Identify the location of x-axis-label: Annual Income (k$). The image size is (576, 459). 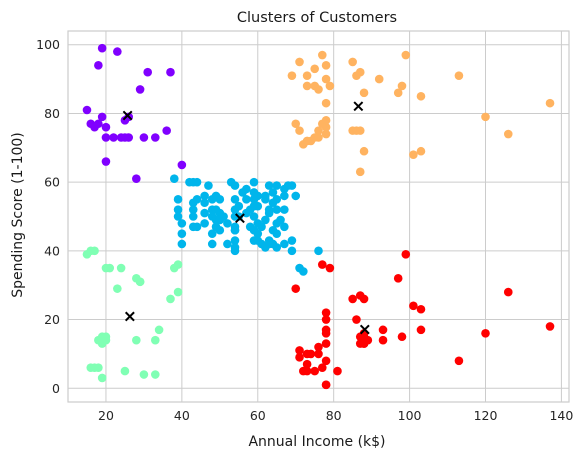
(316, 442).